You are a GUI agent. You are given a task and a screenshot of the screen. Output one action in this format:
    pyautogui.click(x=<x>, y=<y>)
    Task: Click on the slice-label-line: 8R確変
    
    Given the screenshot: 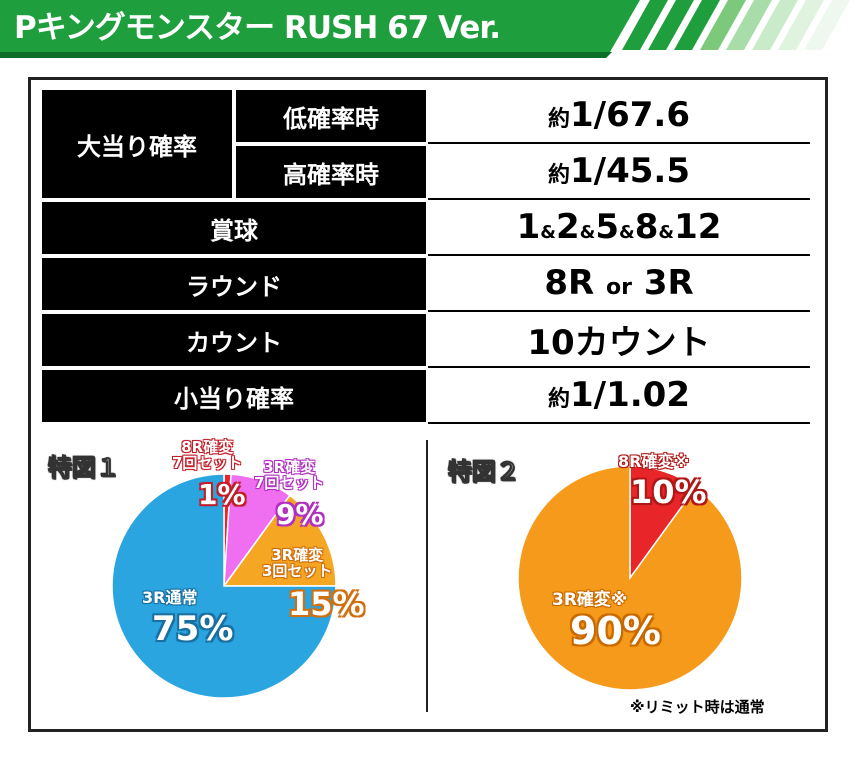 What is the action you would take?
    pyautogui.click(x=207, y=447)
    